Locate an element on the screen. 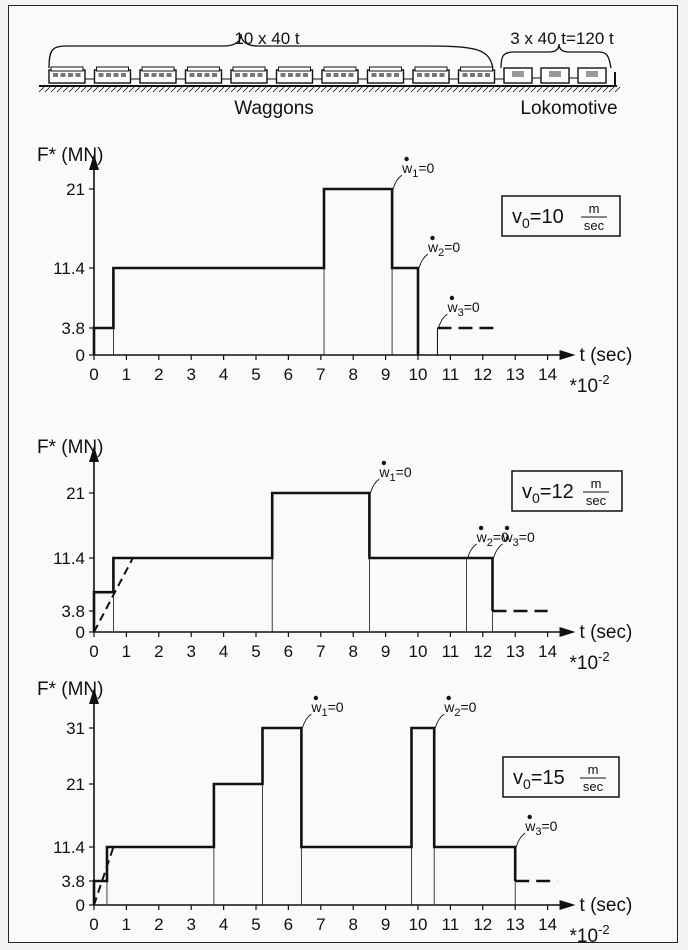 This screenshot has height=950, width=688. velocity-unit-denominator: sec is located at coordinates (596, 500).